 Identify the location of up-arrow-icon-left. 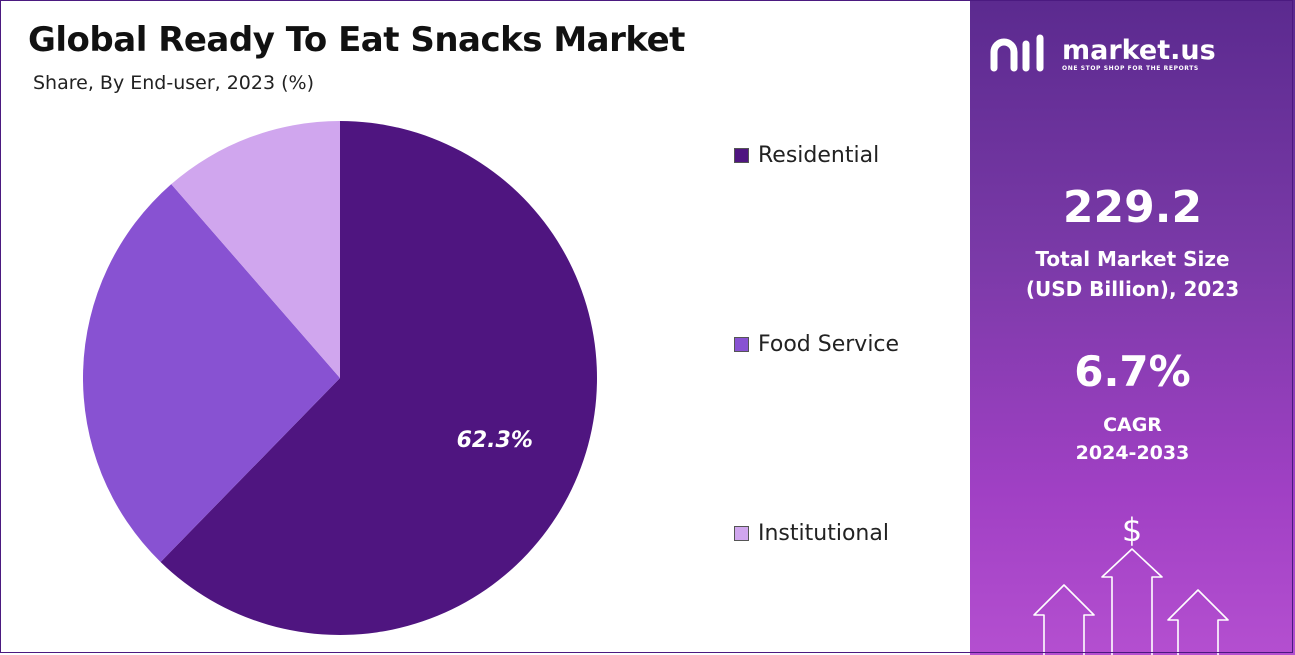
(1064, 619).